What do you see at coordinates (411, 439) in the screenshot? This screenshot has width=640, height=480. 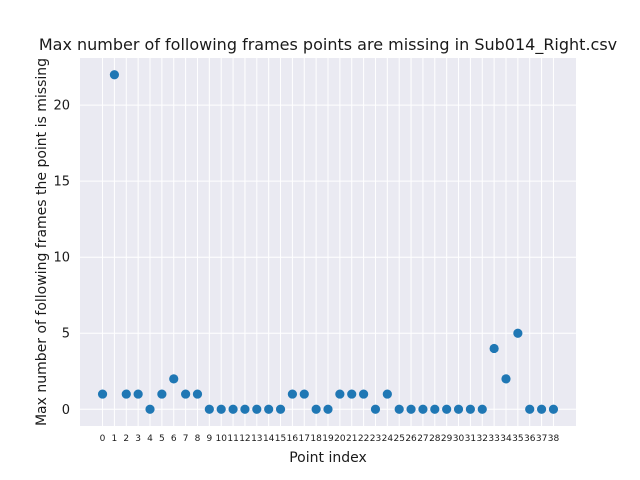 I see `x-tick-label: 26` at bounding box center [411, 439].